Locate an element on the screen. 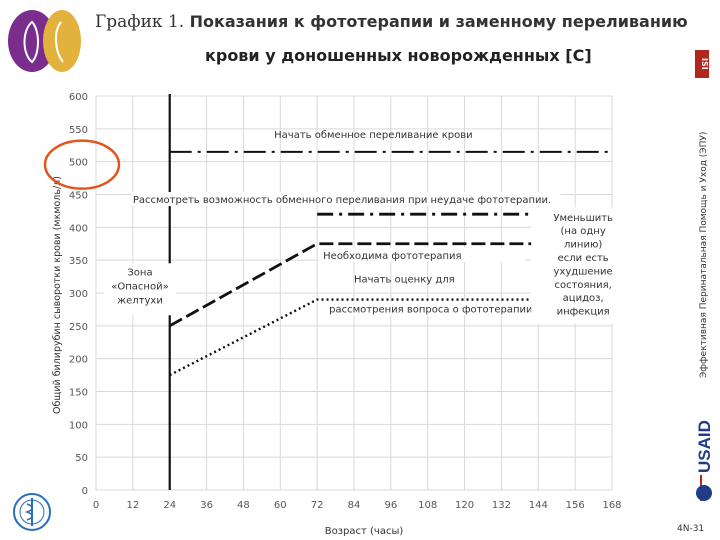  x-tick-label: 24 is located at coordinates (169, 505).